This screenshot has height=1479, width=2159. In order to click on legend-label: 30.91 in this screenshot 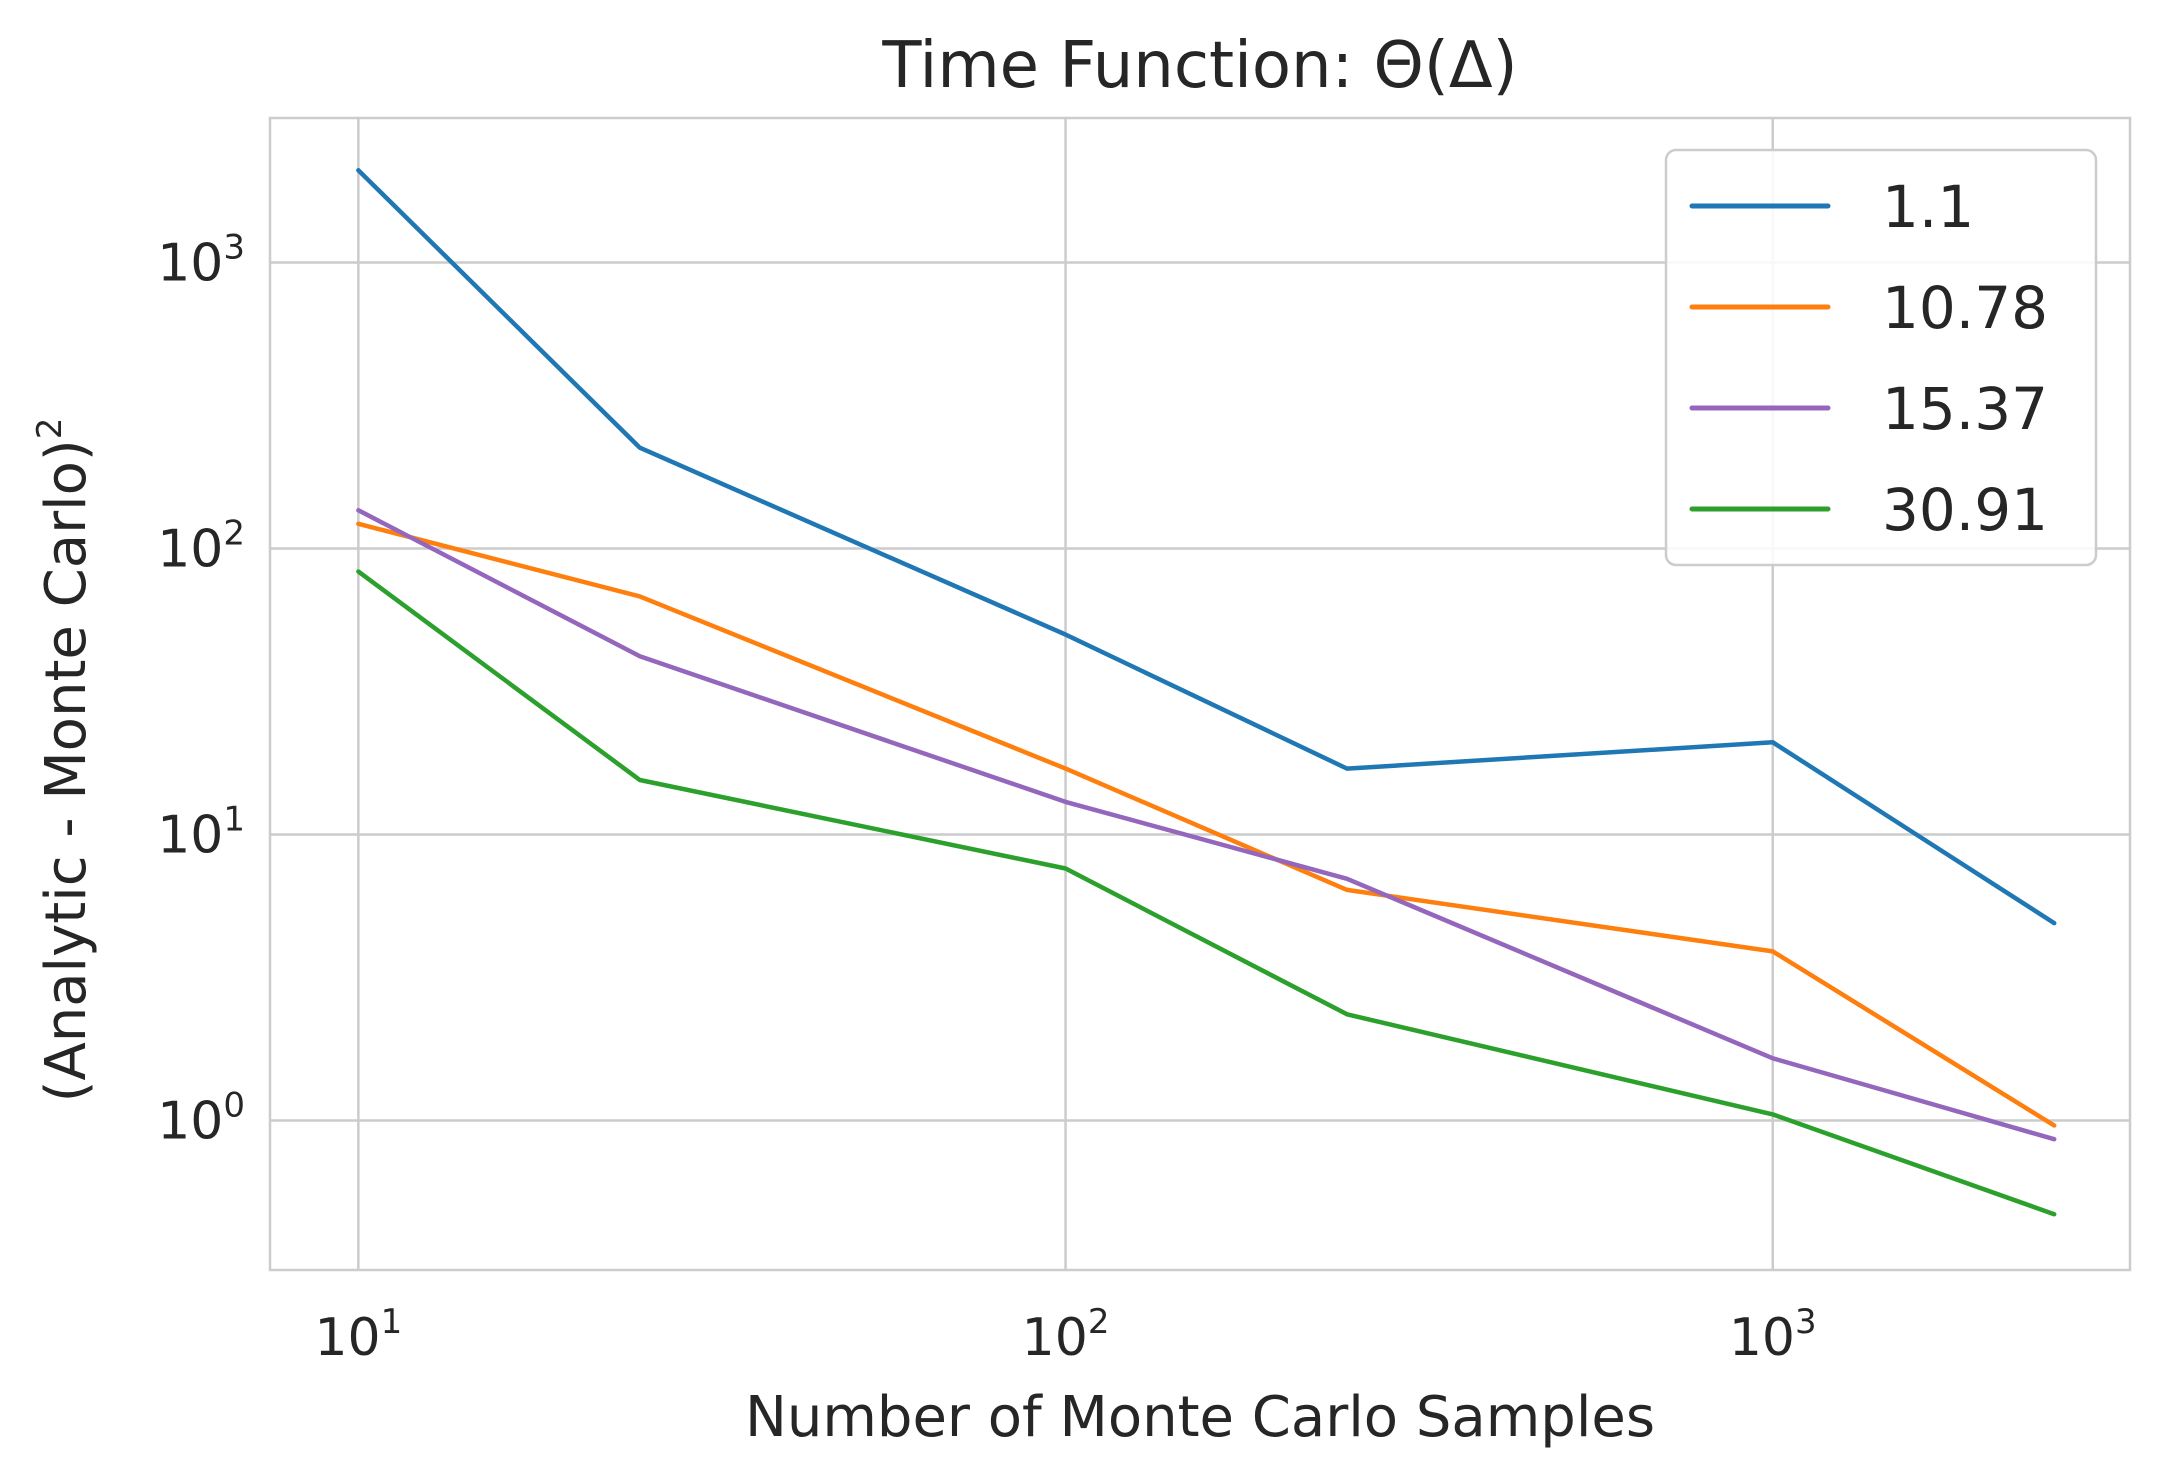, I will do `click(1965, 510)`.